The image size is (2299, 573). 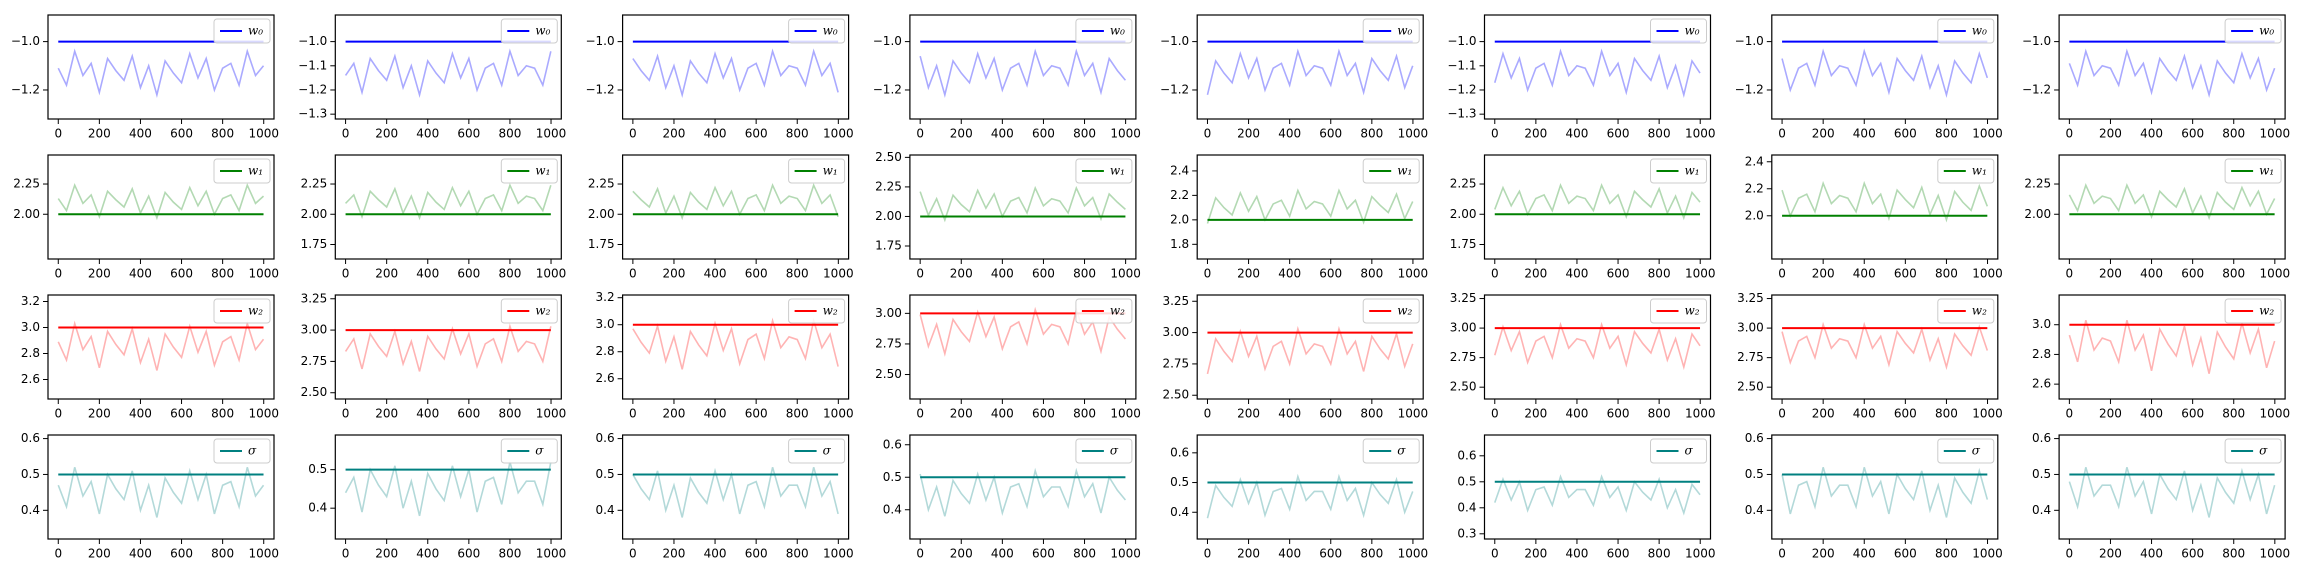 I want to click on y-tick-label: 2.6, so click(x=605, y=378).